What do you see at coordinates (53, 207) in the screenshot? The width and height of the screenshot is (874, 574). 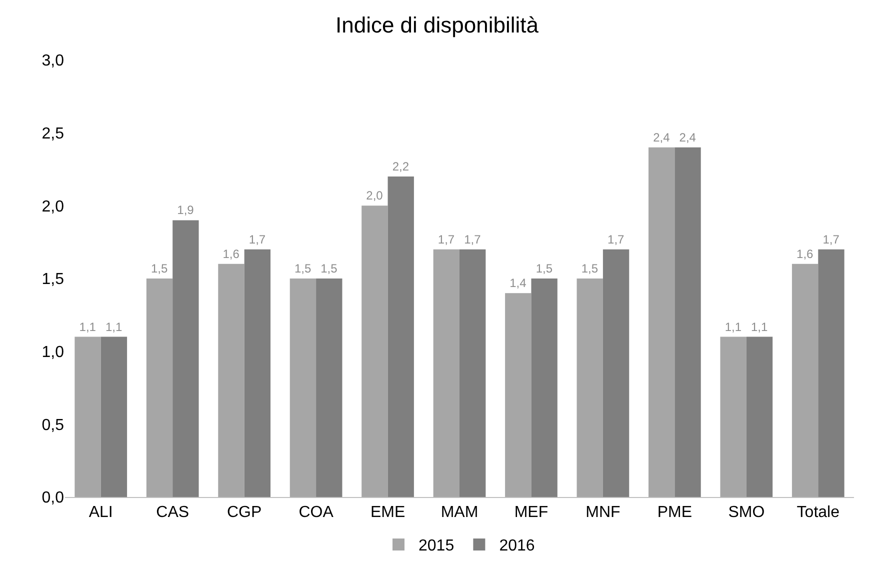 I see `y-tick-label: 2,0` at bounding box center [53, 207].